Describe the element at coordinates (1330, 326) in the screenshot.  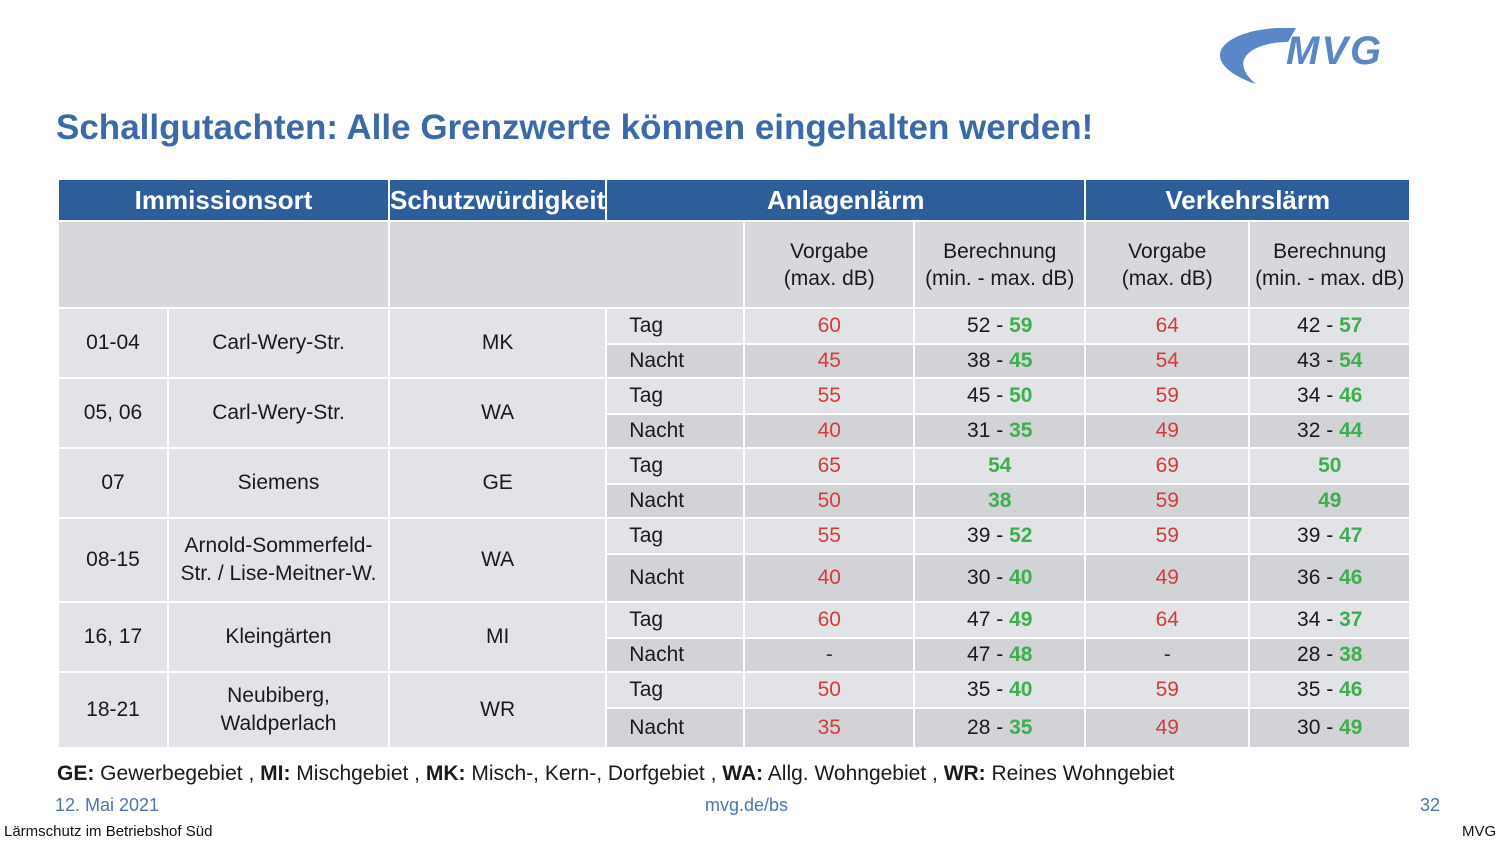
I see `verkehr-berechnung: 42 - 57` at that location.